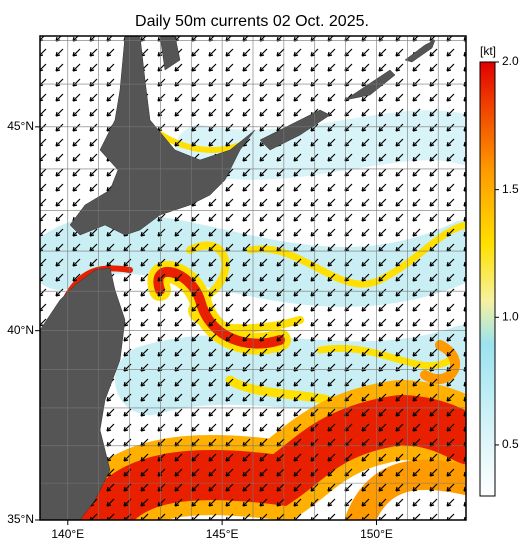 The image size is (528, 545). Describe the element at coordinates (376, 534) in the screenshot. I see `lon-tick-label: 150°E` at that location.